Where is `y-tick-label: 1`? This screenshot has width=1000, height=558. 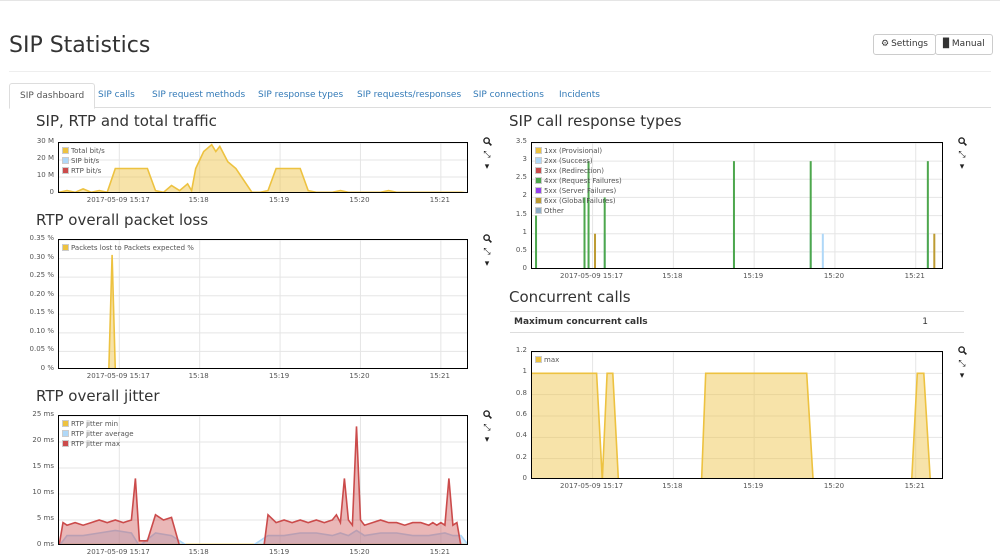
y-tick-label: 1 is located at coordinates (524, 231).